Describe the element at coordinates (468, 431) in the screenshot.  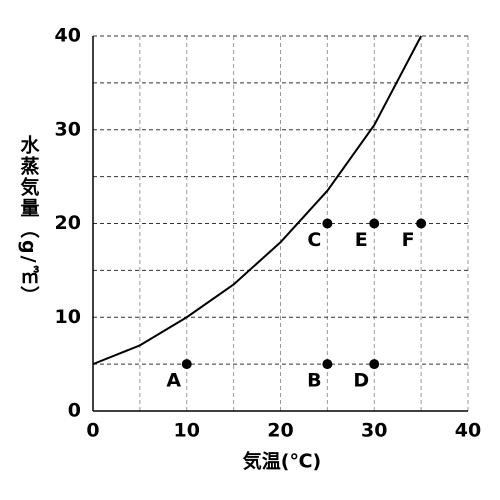
I see `x-tick-label: 40` at that location.